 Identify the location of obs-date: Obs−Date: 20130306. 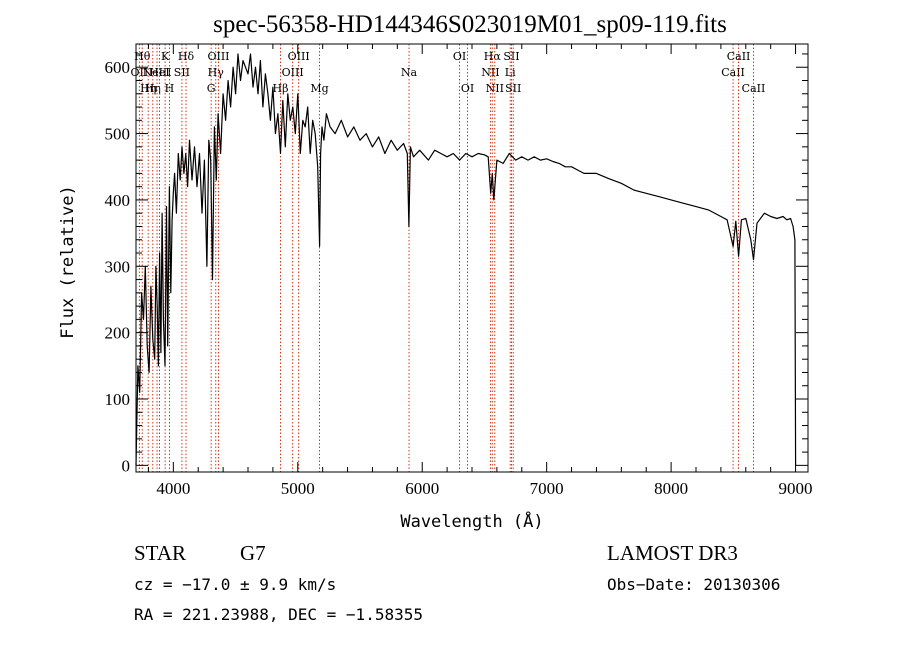
(693, 584).